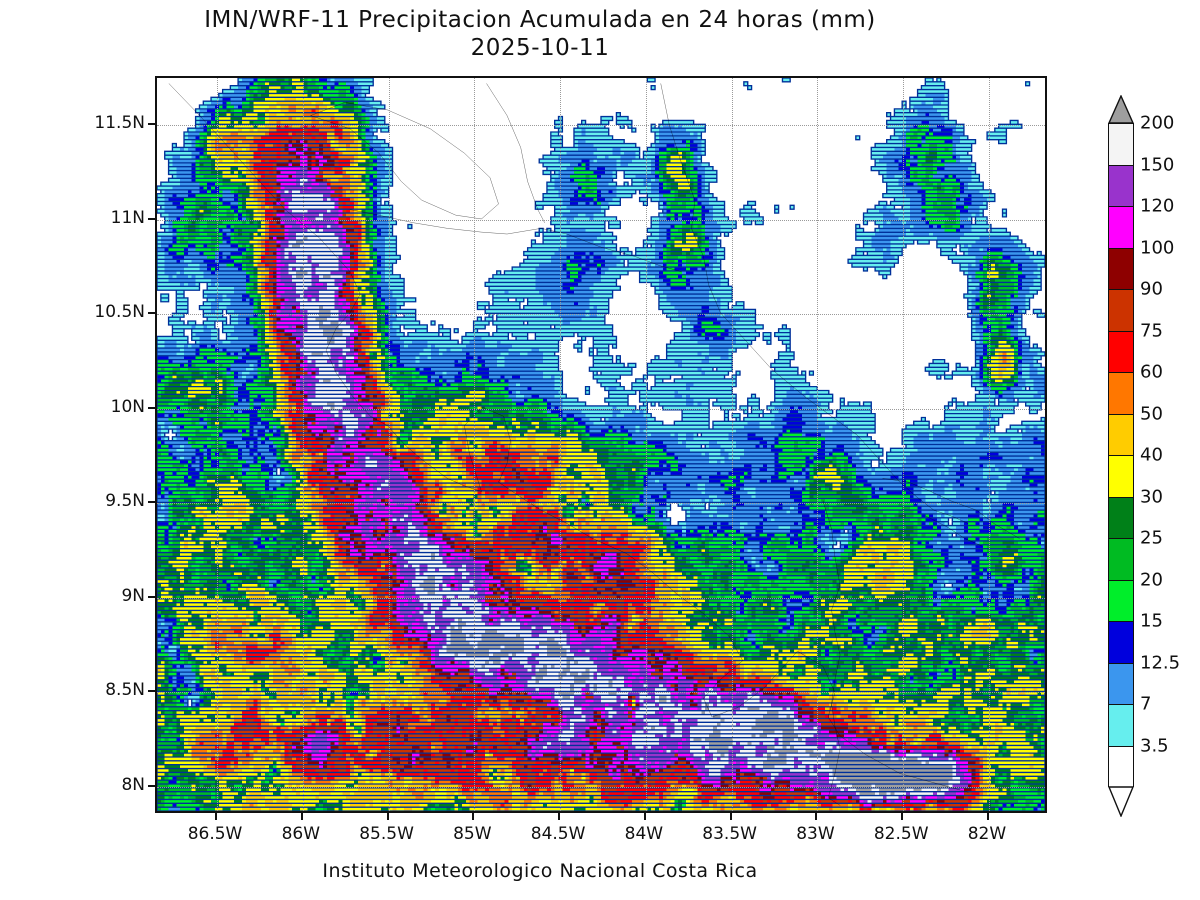  What do you see at coordinates (119, 123) in the screenshot?
I see `y-axis-tick-label: 11.5N` at bounding box center [119, 123].